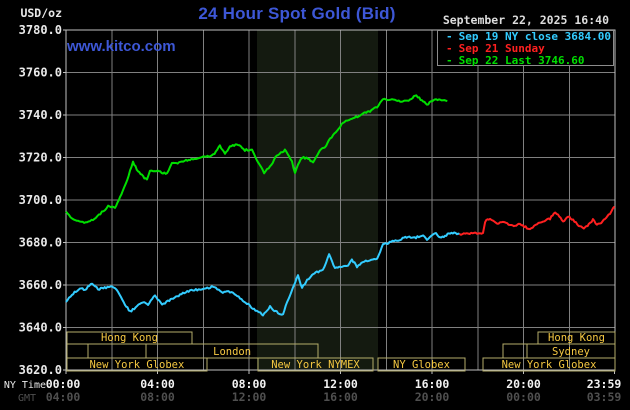 Image resolution: width=630 pixels, height=410 pixels. What do you see at coordinates (249, 397) in the screenshot?
I see `x-axis-label-gmt: 12:00` at bounding box center [249, 397].